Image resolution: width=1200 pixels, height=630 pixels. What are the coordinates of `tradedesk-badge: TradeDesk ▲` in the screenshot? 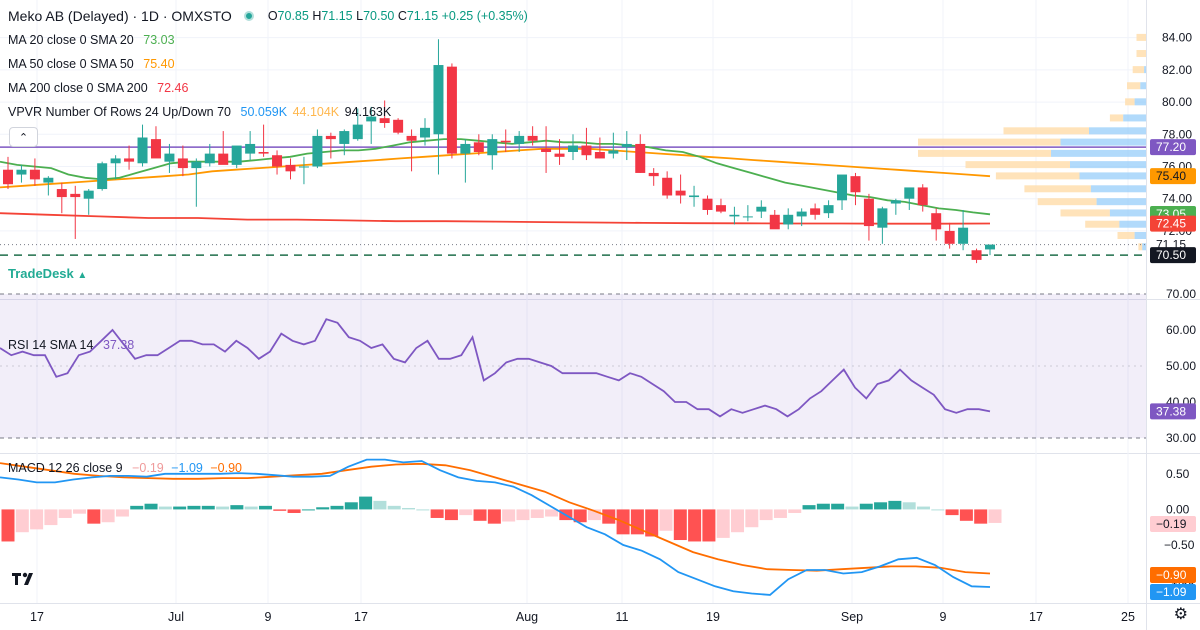 It's located at (47, 273).